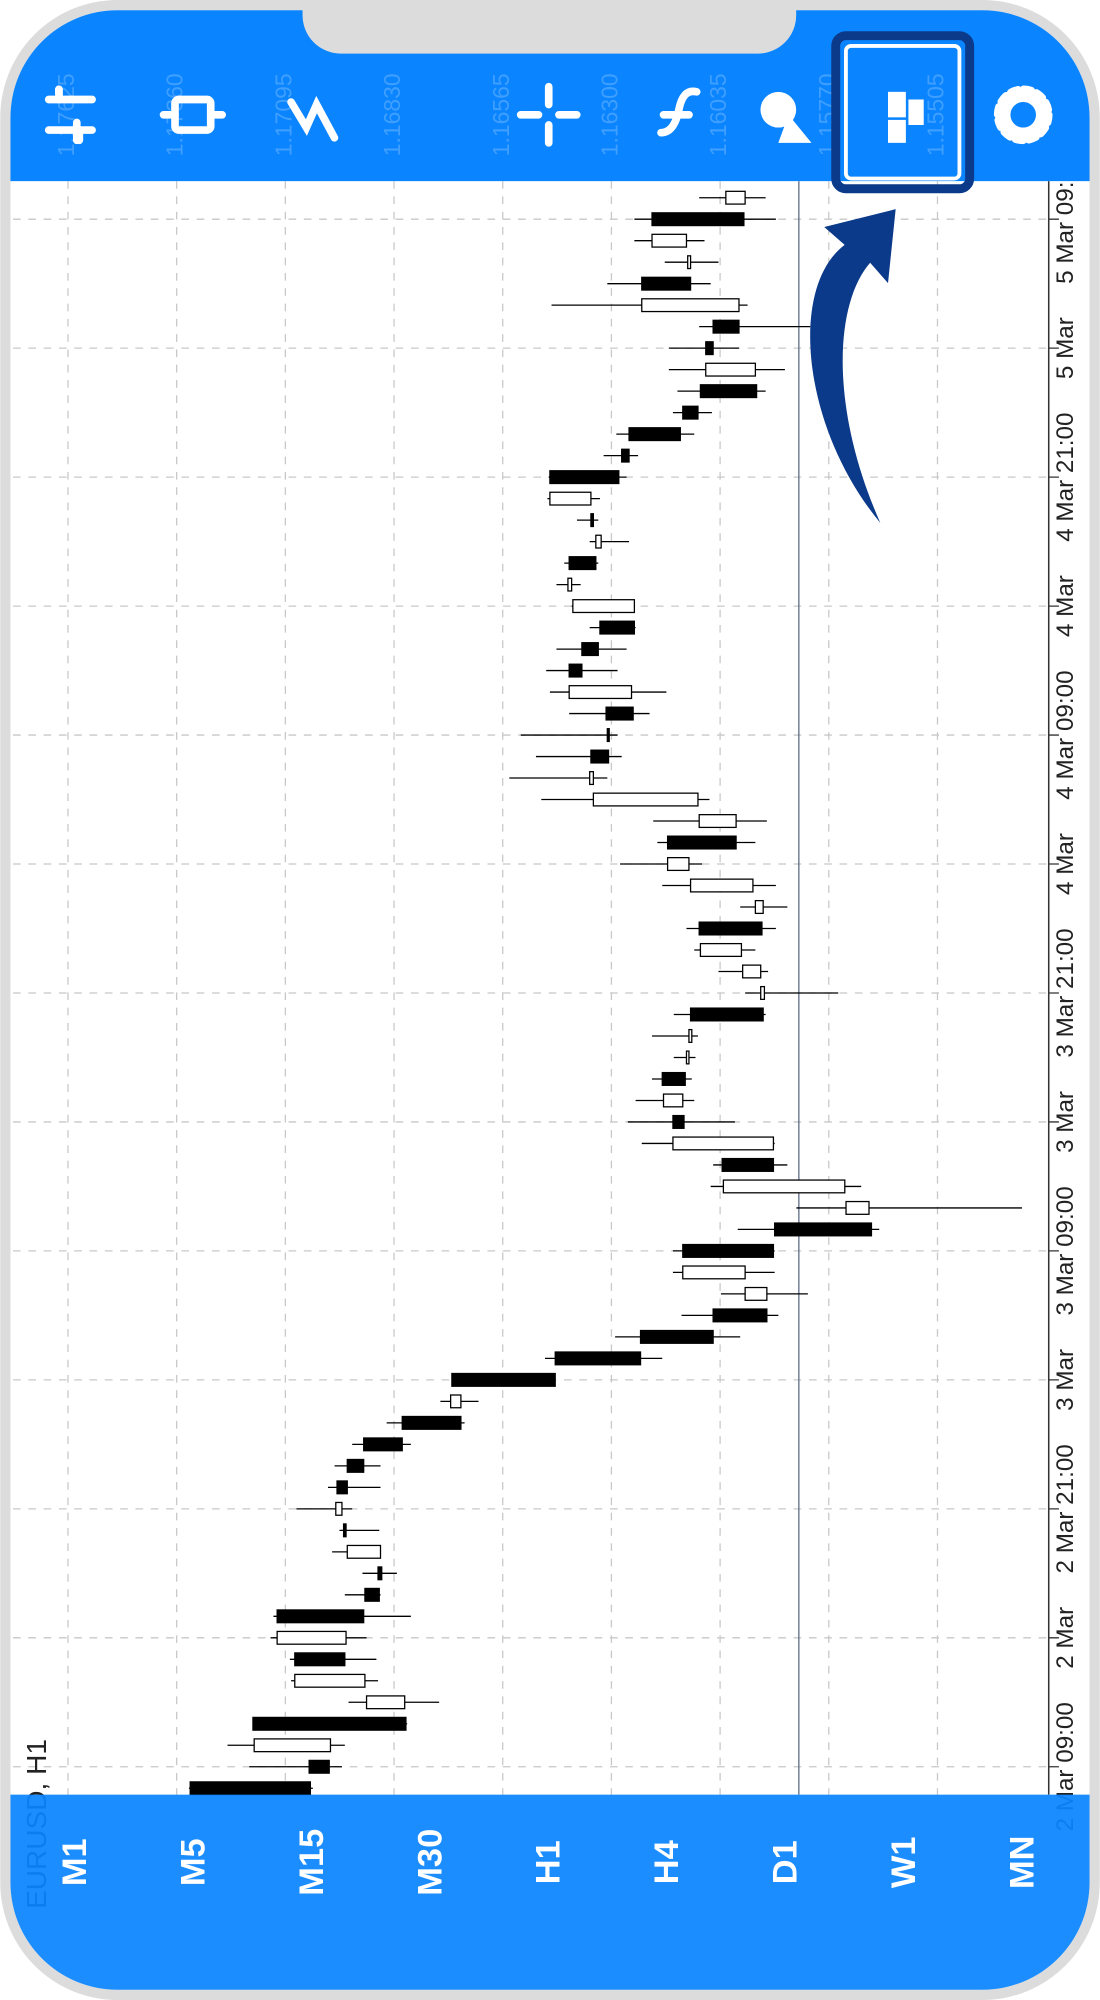 The height and width of the screenshot is (2000, 1100). What do you see at coordinates (193, 114) in the screenshot?
I see `candle-icon` at bounding box center [193, 114].